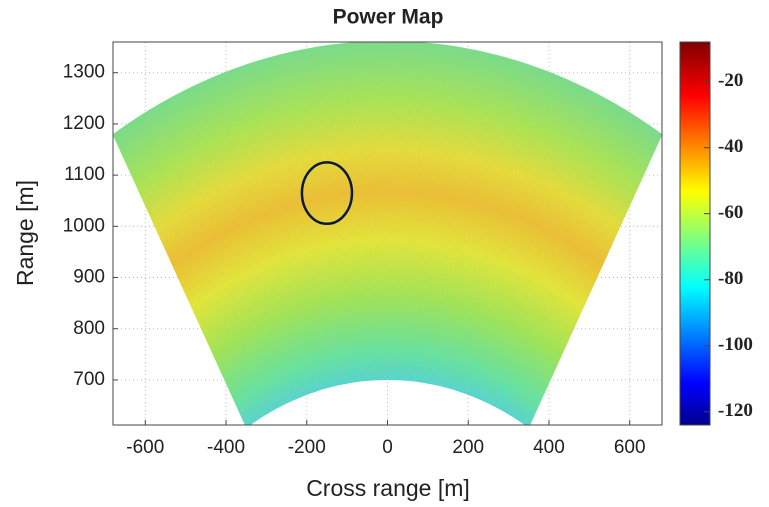  I want to click on x-tick-label: -600, so click(145, 447).